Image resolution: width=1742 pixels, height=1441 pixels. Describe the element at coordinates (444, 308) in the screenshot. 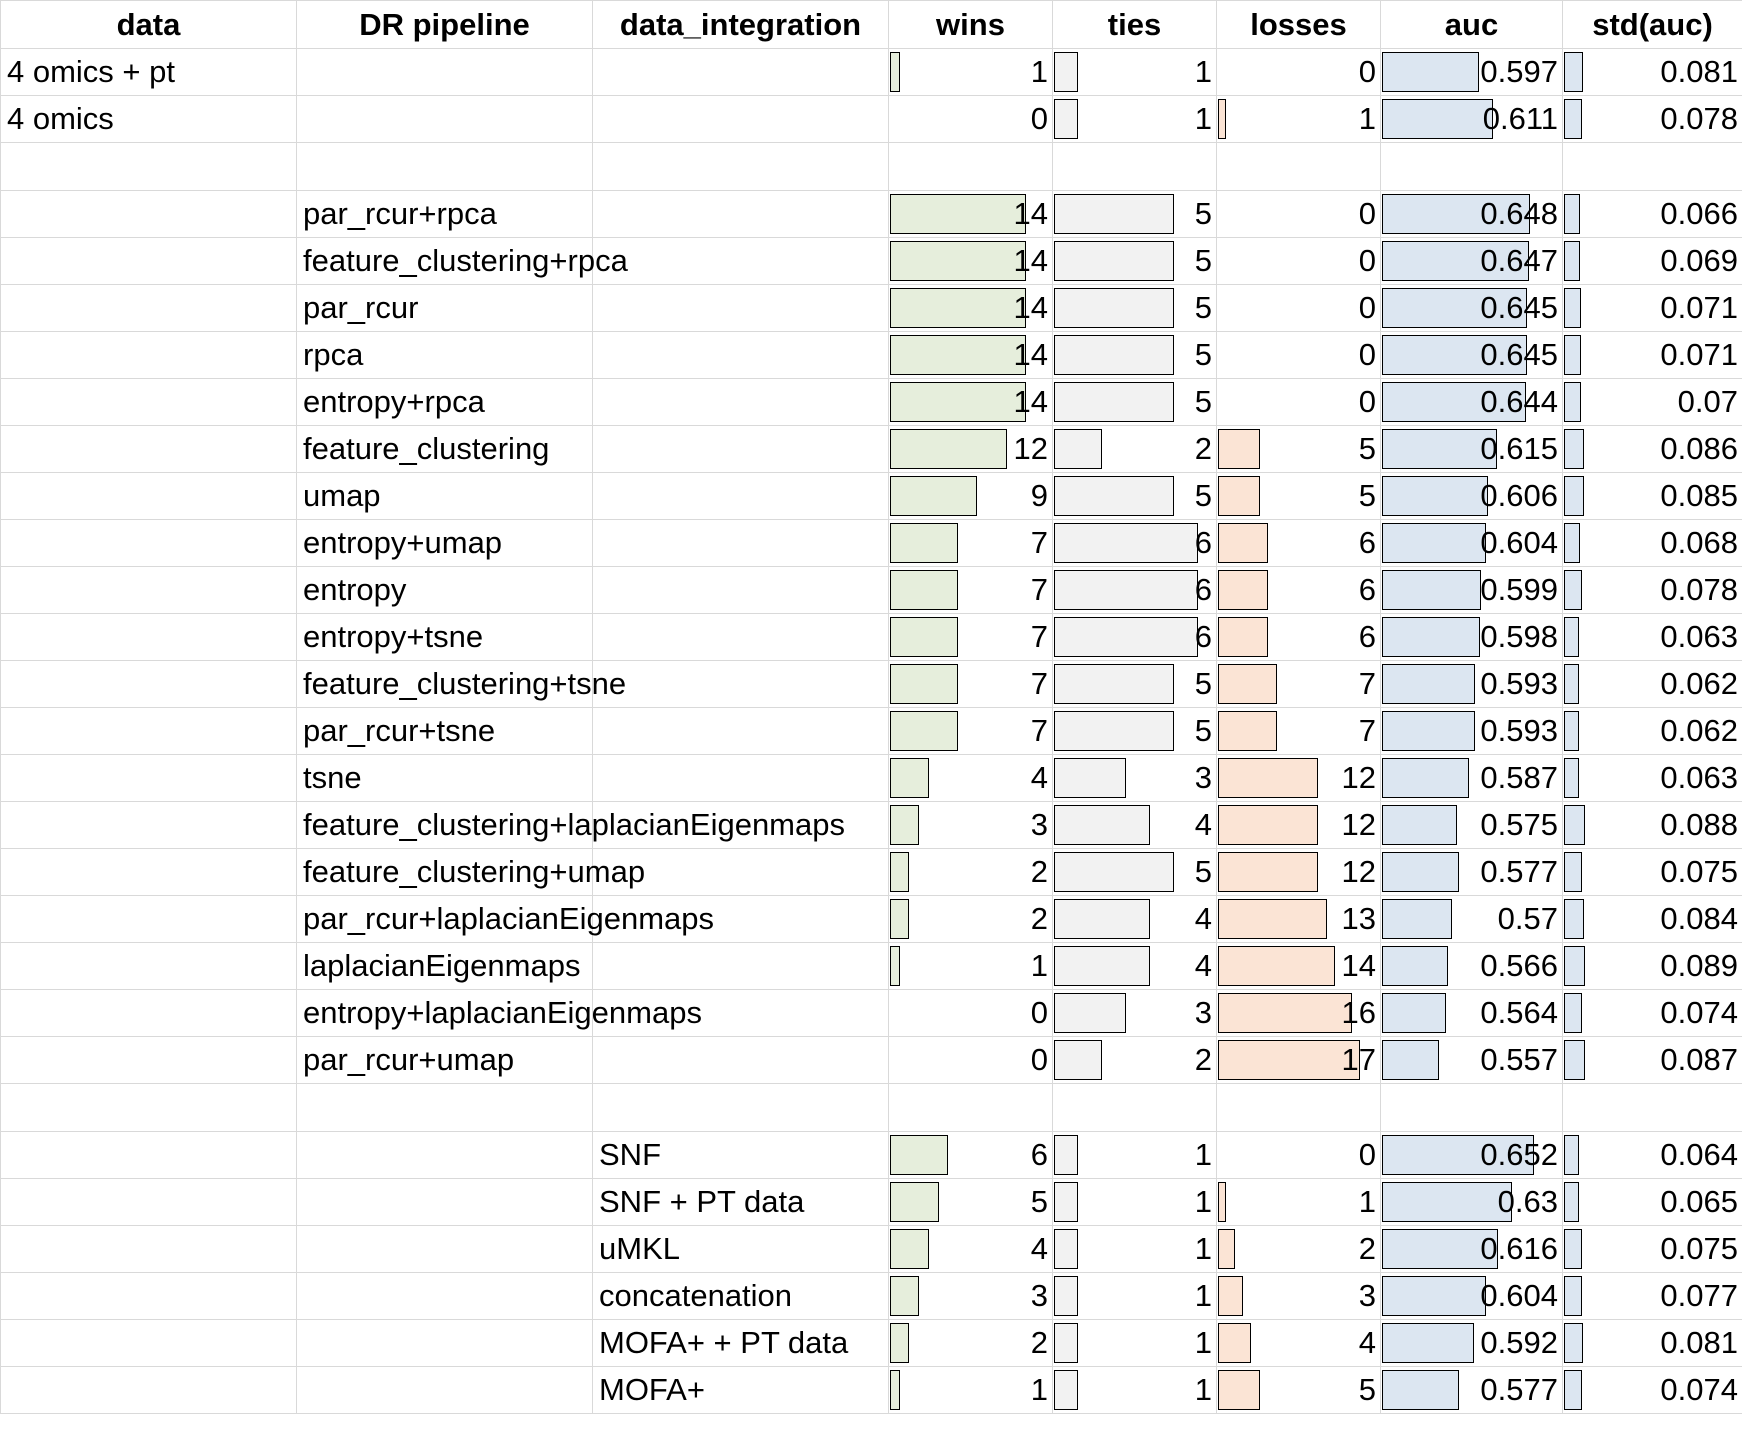

I see `cell-dr-pipeline: par_rcur` at that location.